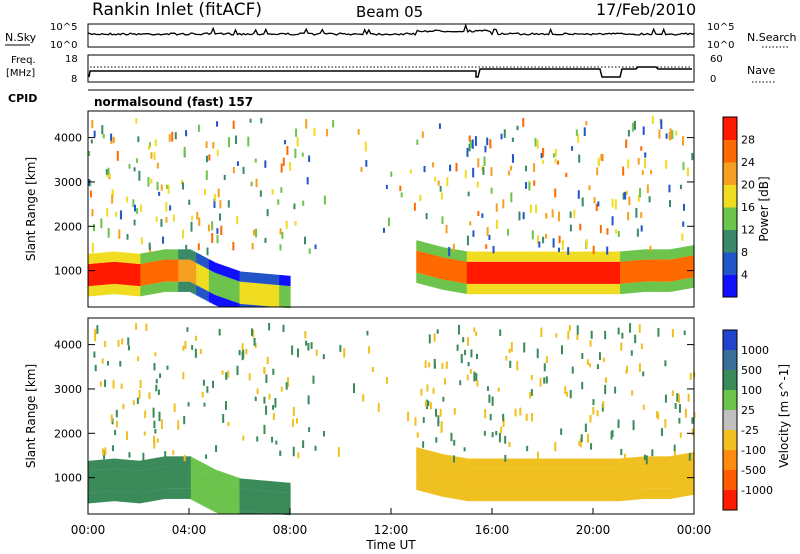  I want to click on colorbar-frame, so click(730, 420).